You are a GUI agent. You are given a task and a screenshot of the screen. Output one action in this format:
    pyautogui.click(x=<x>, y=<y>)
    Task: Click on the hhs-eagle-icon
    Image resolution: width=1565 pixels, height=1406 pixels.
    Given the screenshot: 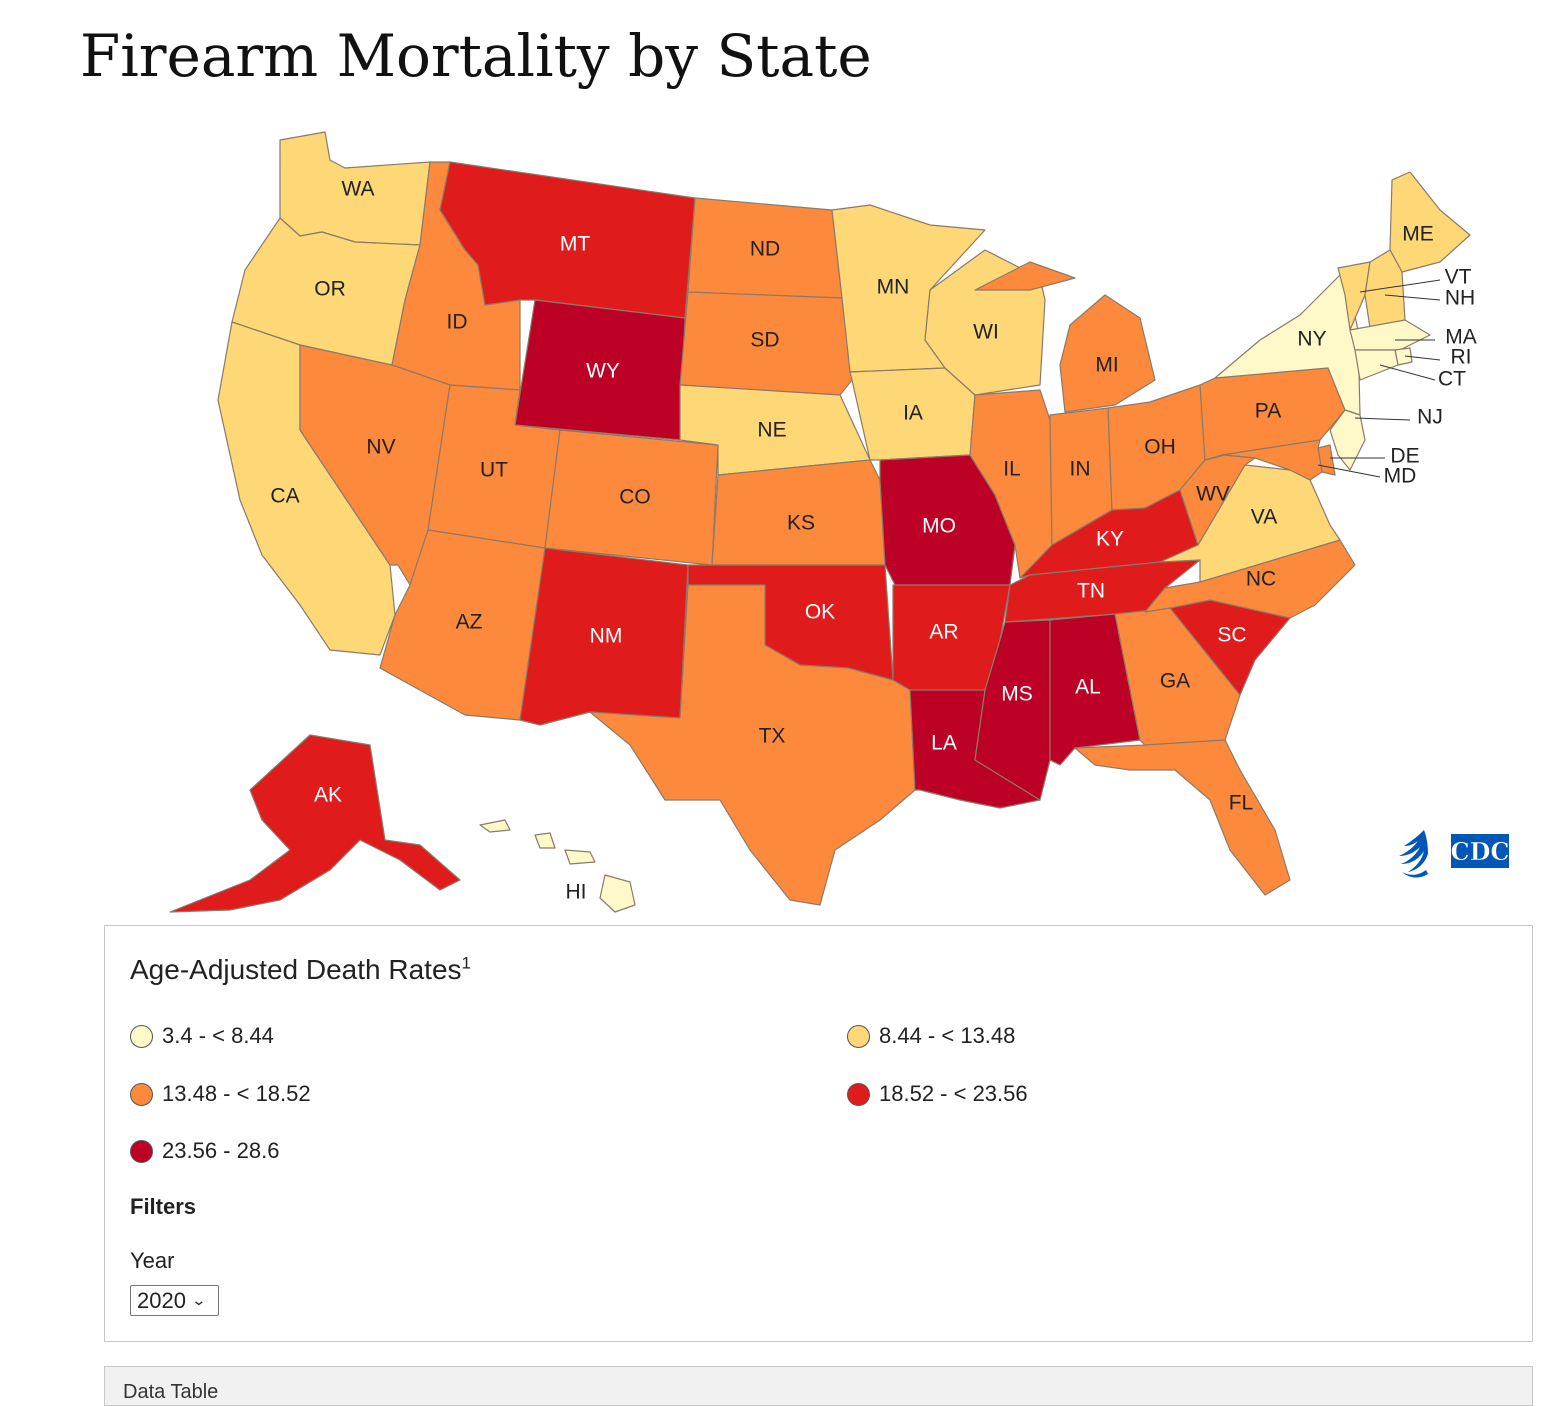 What is the action you would take?
    pyautogui.click(x=1413, y=854)
    